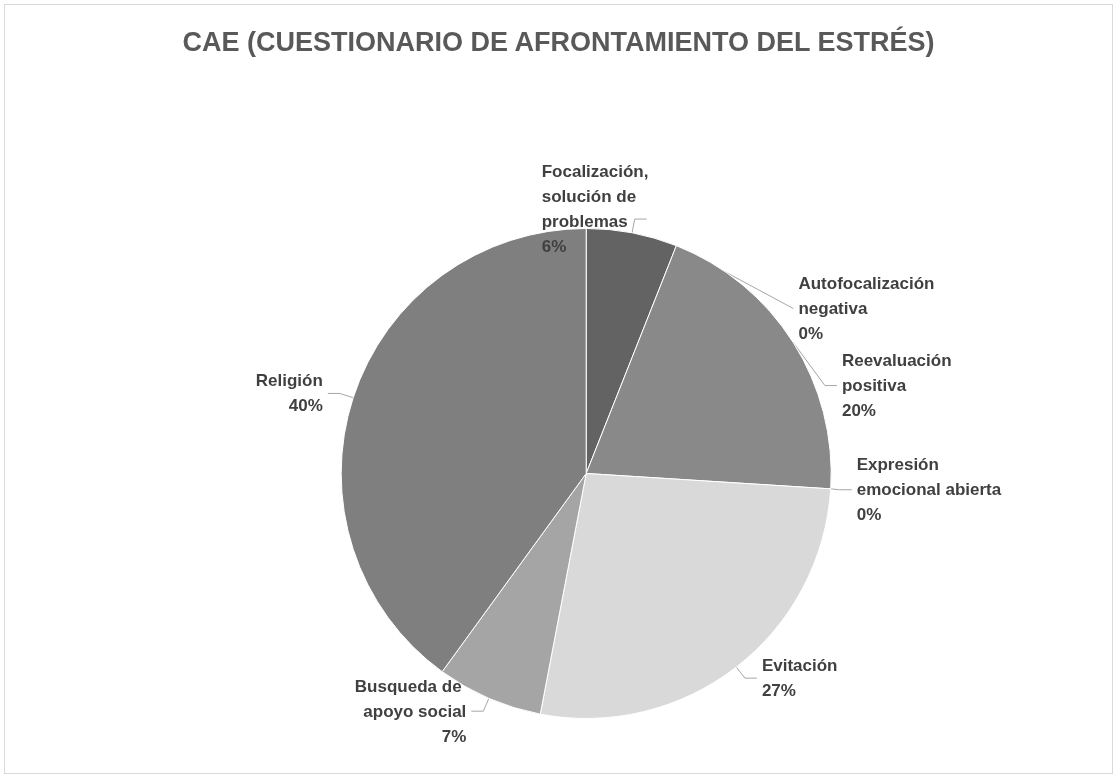 The height and width of the screenshot is (780, 1119). Describe the element at coordinates (558, 41) in the screenshot. I see `chart-title: CAE (CUESTIONARIO DE AFRONTAMIENTO DEL ESTRÉS)` at that location.